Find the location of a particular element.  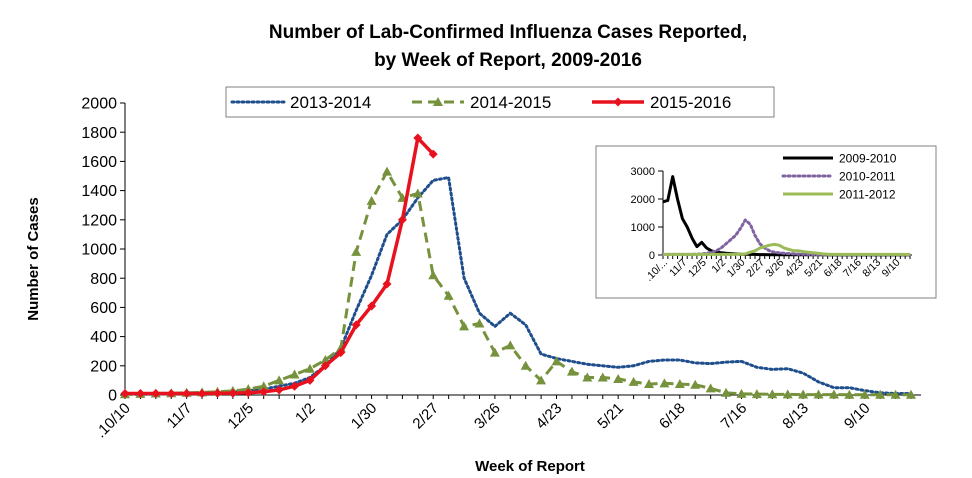

legend-label-2015-2016: 2015-2016 is located at coordinates (690, 102).